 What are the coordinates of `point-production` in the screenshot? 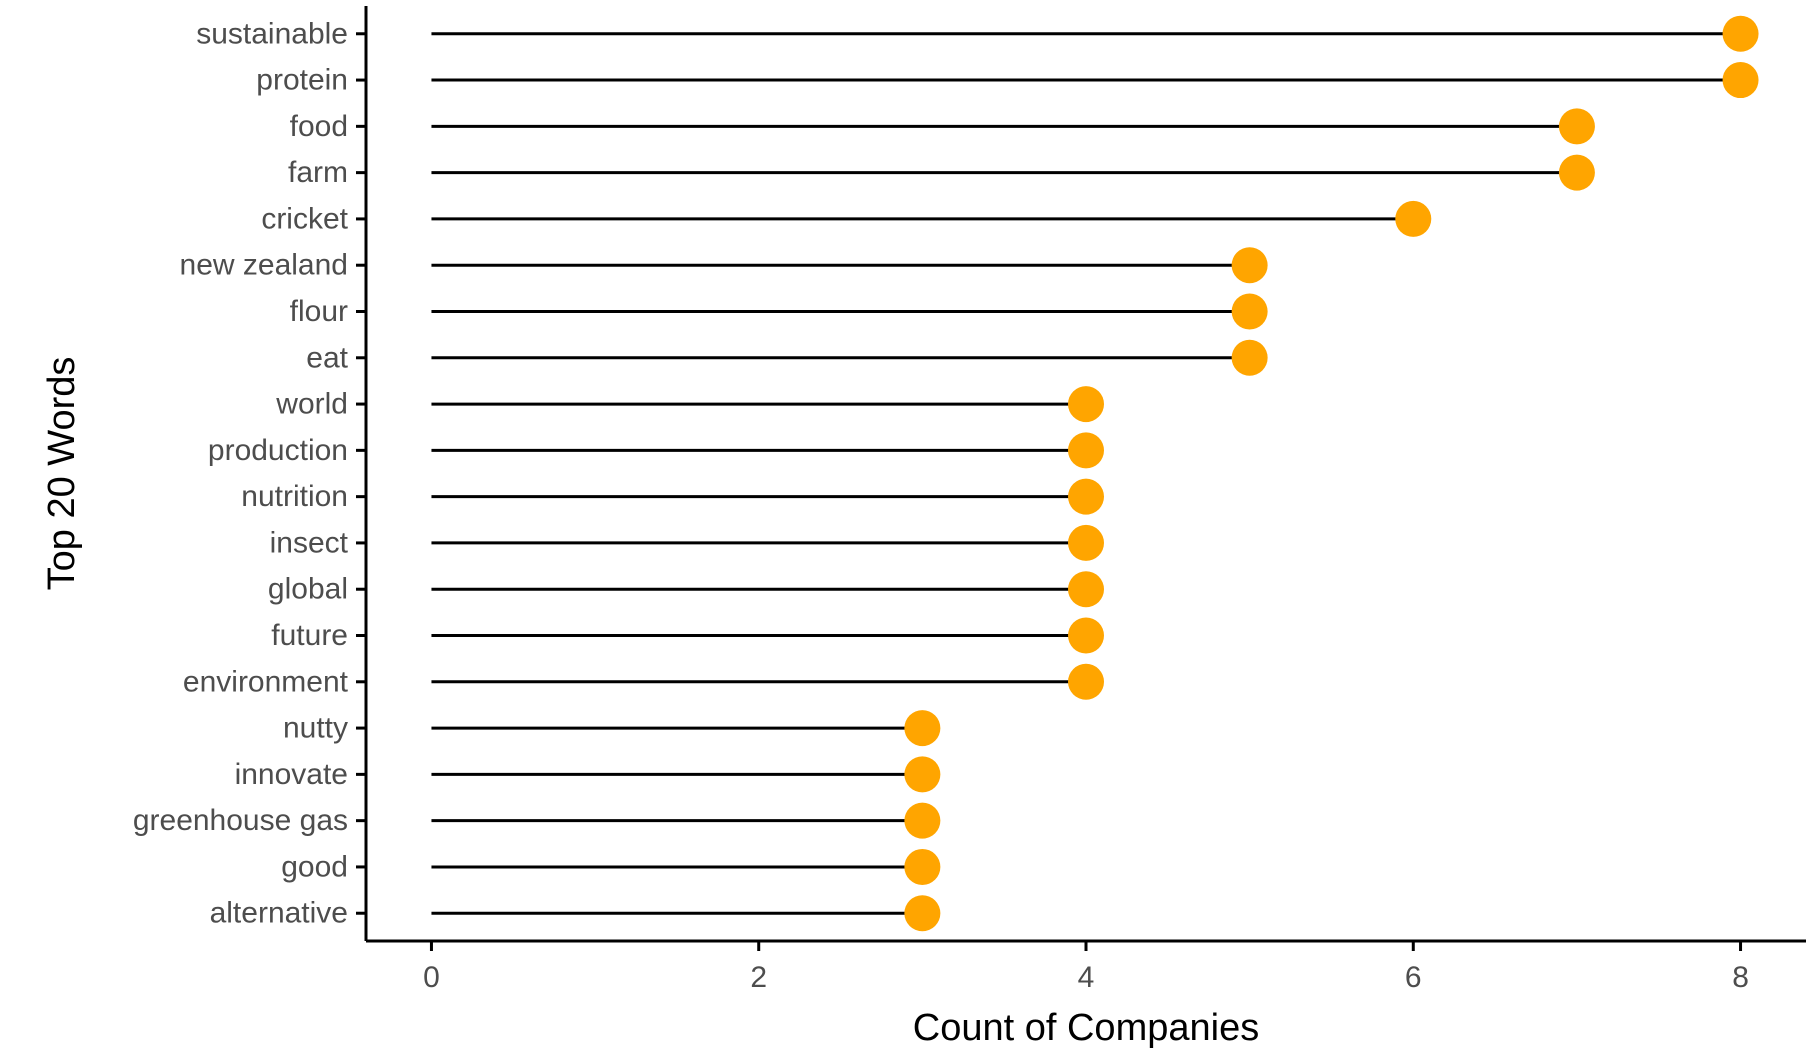 It's located at (1086, 450).